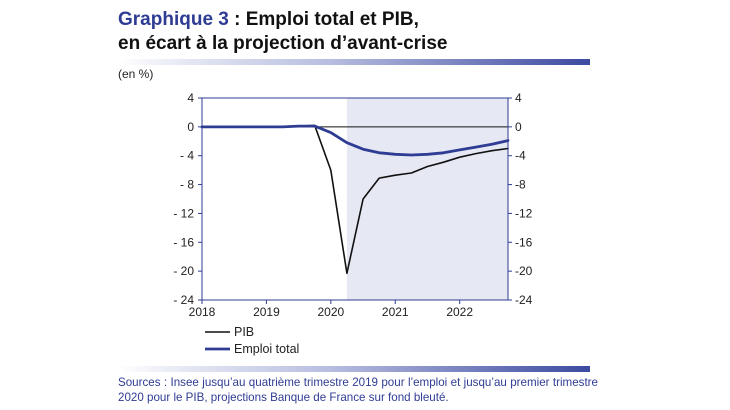 The height and width of the screenshot is (410, 730). I want to click on y-tick-label-right: -8, so click(520, 185).